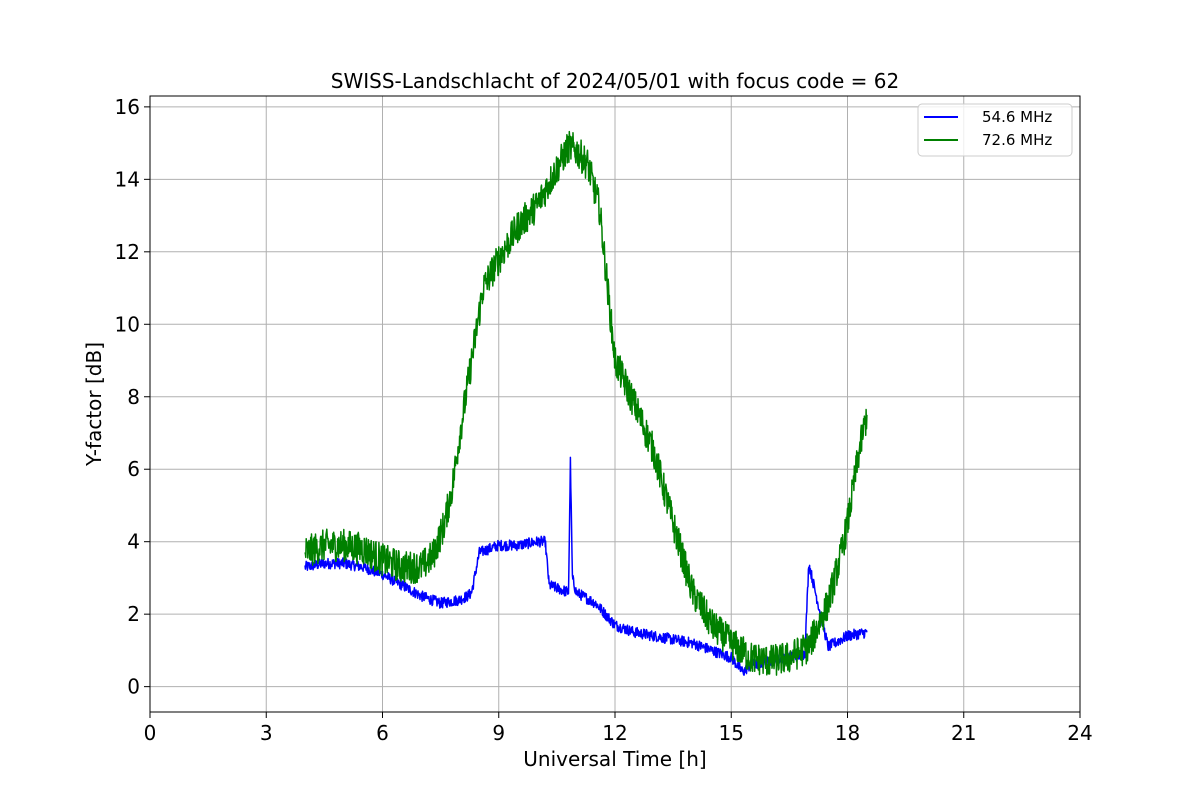  Describe the element at coordinates (133, 469) in the screenshot. I see `y-tick-label: 6` at that location.